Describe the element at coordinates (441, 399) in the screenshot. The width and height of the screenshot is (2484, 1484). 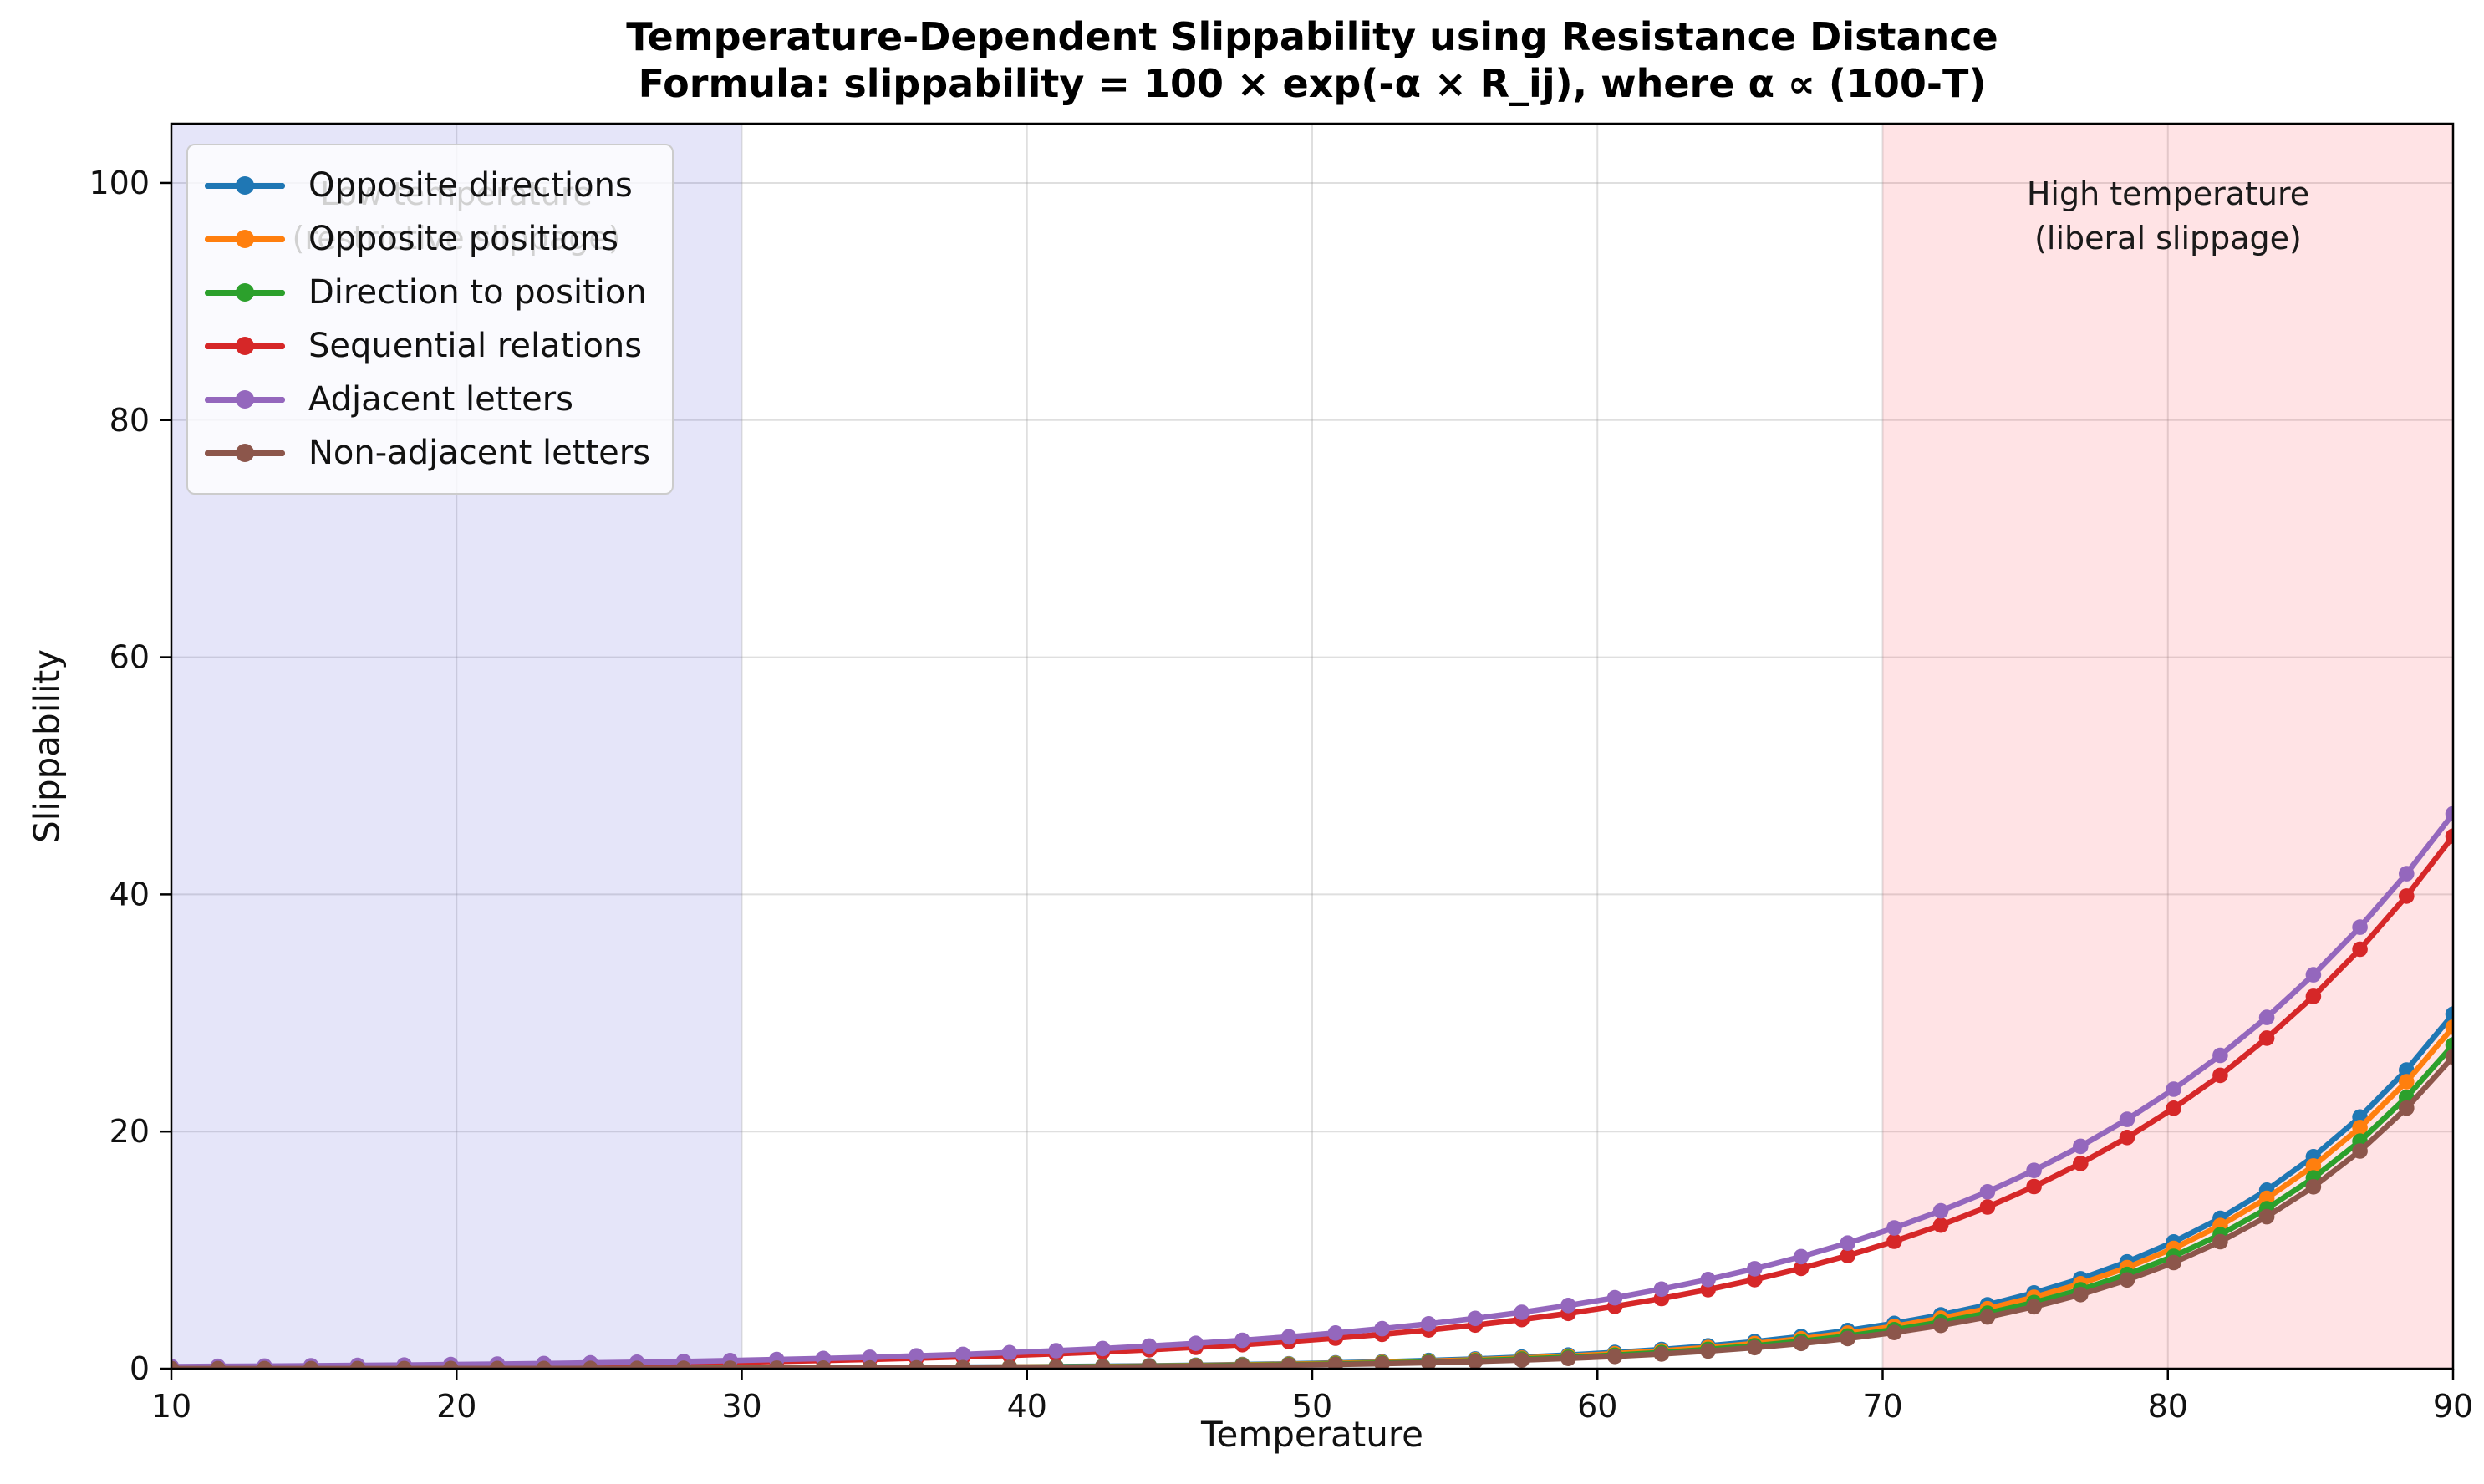
I see `legend-label-adjacent-letters: Adjacent letters` at that location.